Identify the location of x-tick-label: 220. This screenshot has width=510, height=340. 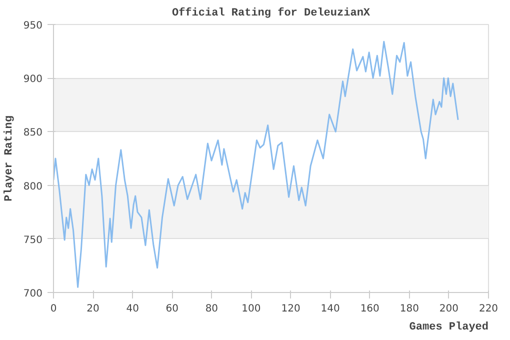
(488, 309).